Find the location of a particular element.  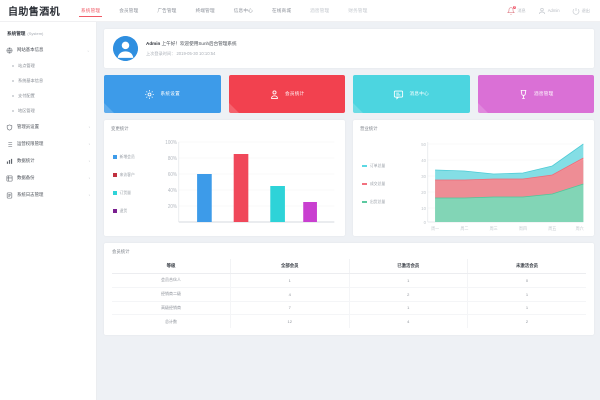

nav-tab-system: 系统管理 is located at coordinates (90, 11).